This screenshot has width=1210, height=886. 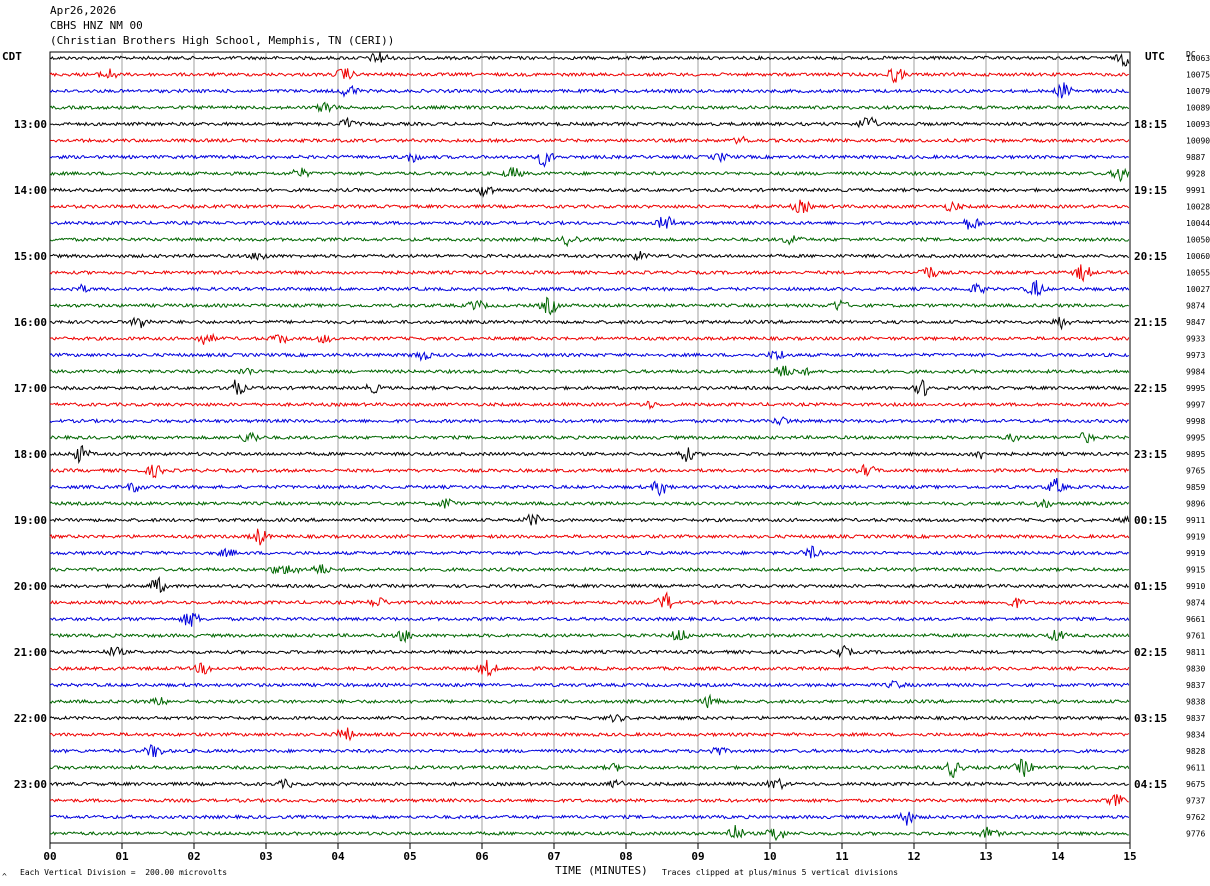 What do you see at coordinates (265, 856) in the screenshot?
I see `x-tick-label: 03` at bounding box center [265, 856].